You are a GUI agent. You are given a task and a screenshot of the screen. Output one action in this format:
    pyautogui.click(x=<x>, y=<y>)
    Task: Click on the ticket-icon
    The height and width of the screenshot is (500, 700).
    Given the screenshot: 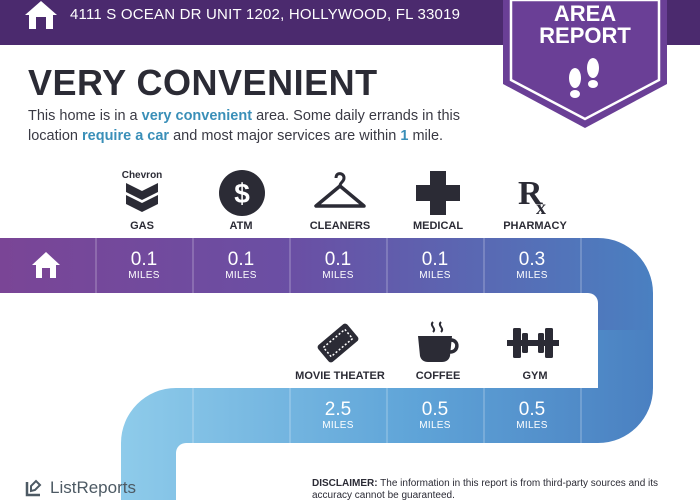 What is the action you would take?
    pyautogui.click(x=338, y=343)
    